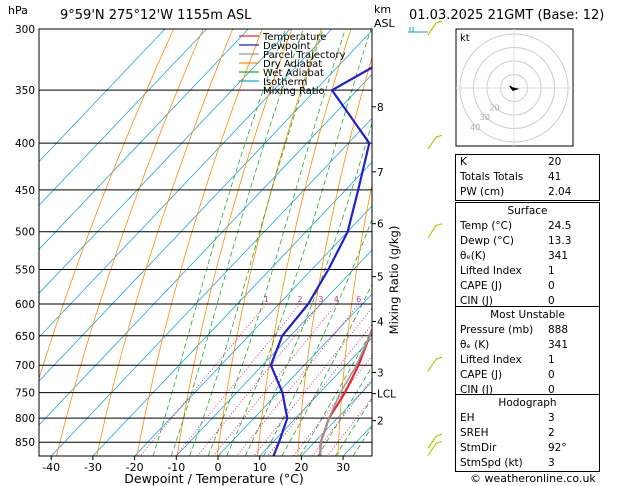  Describe the element at coordinates (156, 15) in the screenshot. I see `location-title: 9°59'N 275°12'W 1155m ASL` at that location.